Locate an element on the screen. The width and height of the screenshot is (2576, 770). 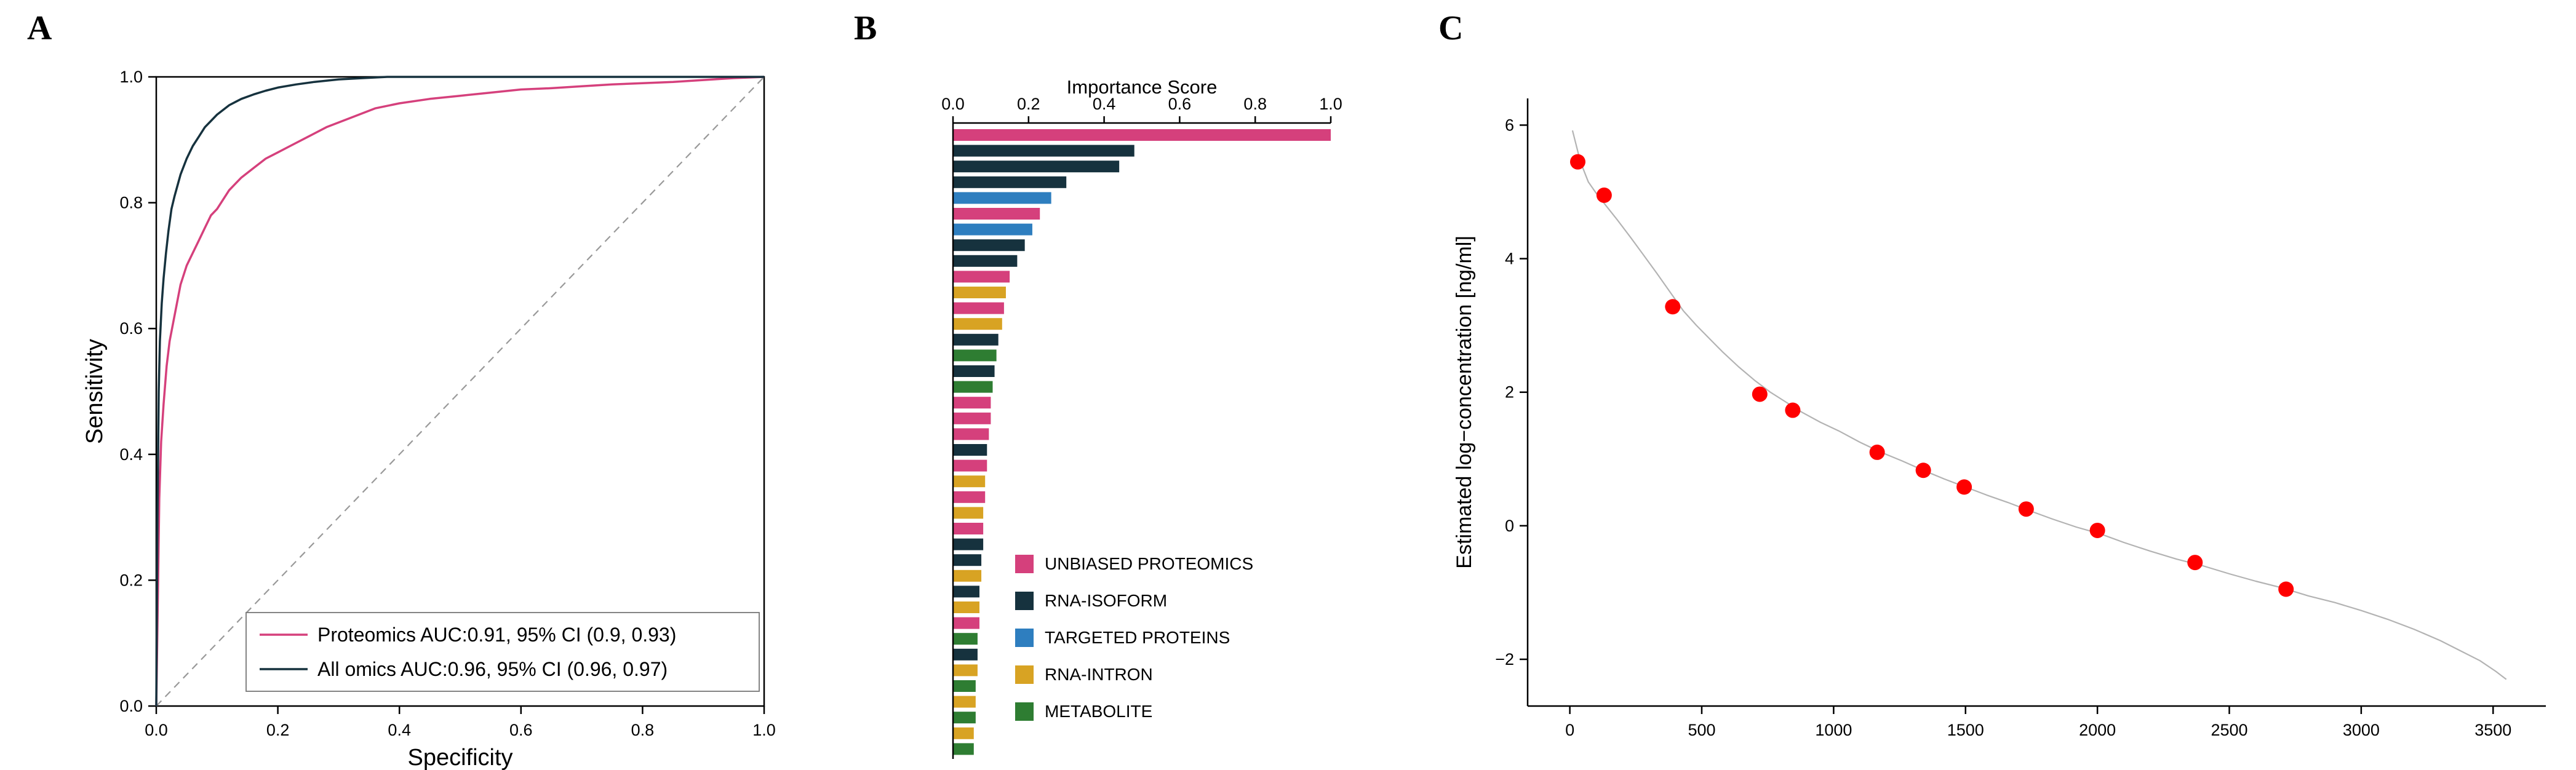
x-tick-label: 0.0 is located at coordinates (953, 104).